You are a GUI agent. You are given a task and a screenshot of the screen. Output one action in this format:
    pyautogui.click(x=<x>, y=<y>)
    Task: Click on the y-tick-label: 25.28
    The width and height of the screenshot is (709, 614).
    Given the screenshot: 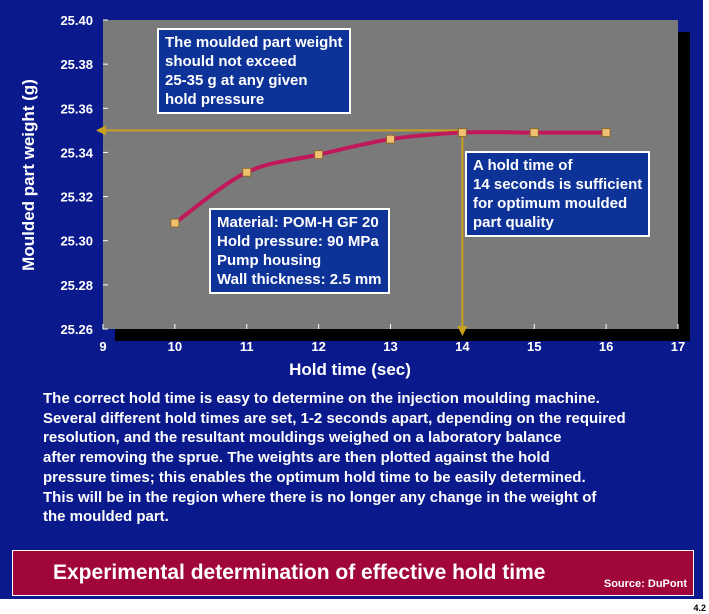 What is the action you would take?
    pyautogui.click(x=76, y=285)
    